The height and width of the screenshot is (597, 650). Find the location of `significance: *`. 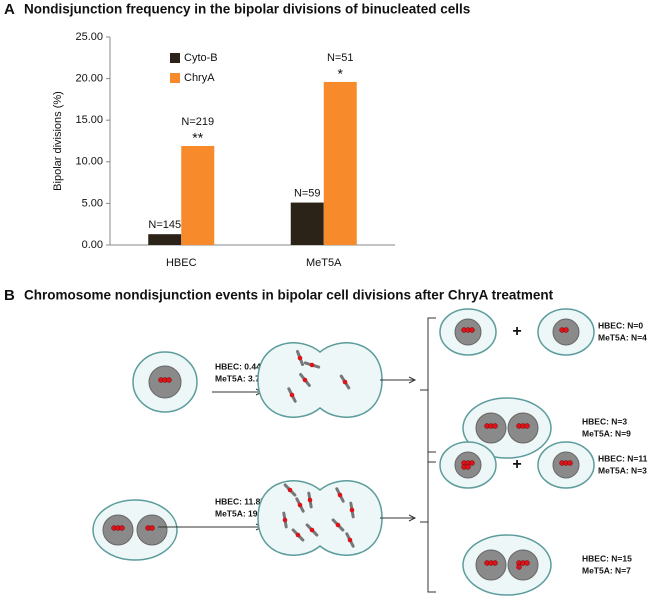

significance: * is located at coordinates (341, 74).